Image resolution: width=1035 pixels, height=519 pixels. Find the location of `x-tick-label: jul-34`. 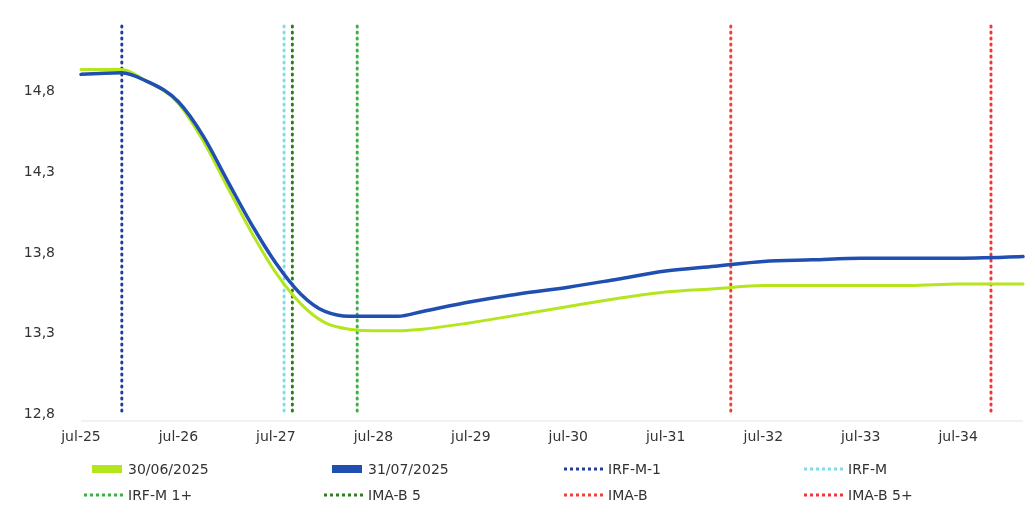

x-tick-label: jul-34 is located at coordinates (957, 436).